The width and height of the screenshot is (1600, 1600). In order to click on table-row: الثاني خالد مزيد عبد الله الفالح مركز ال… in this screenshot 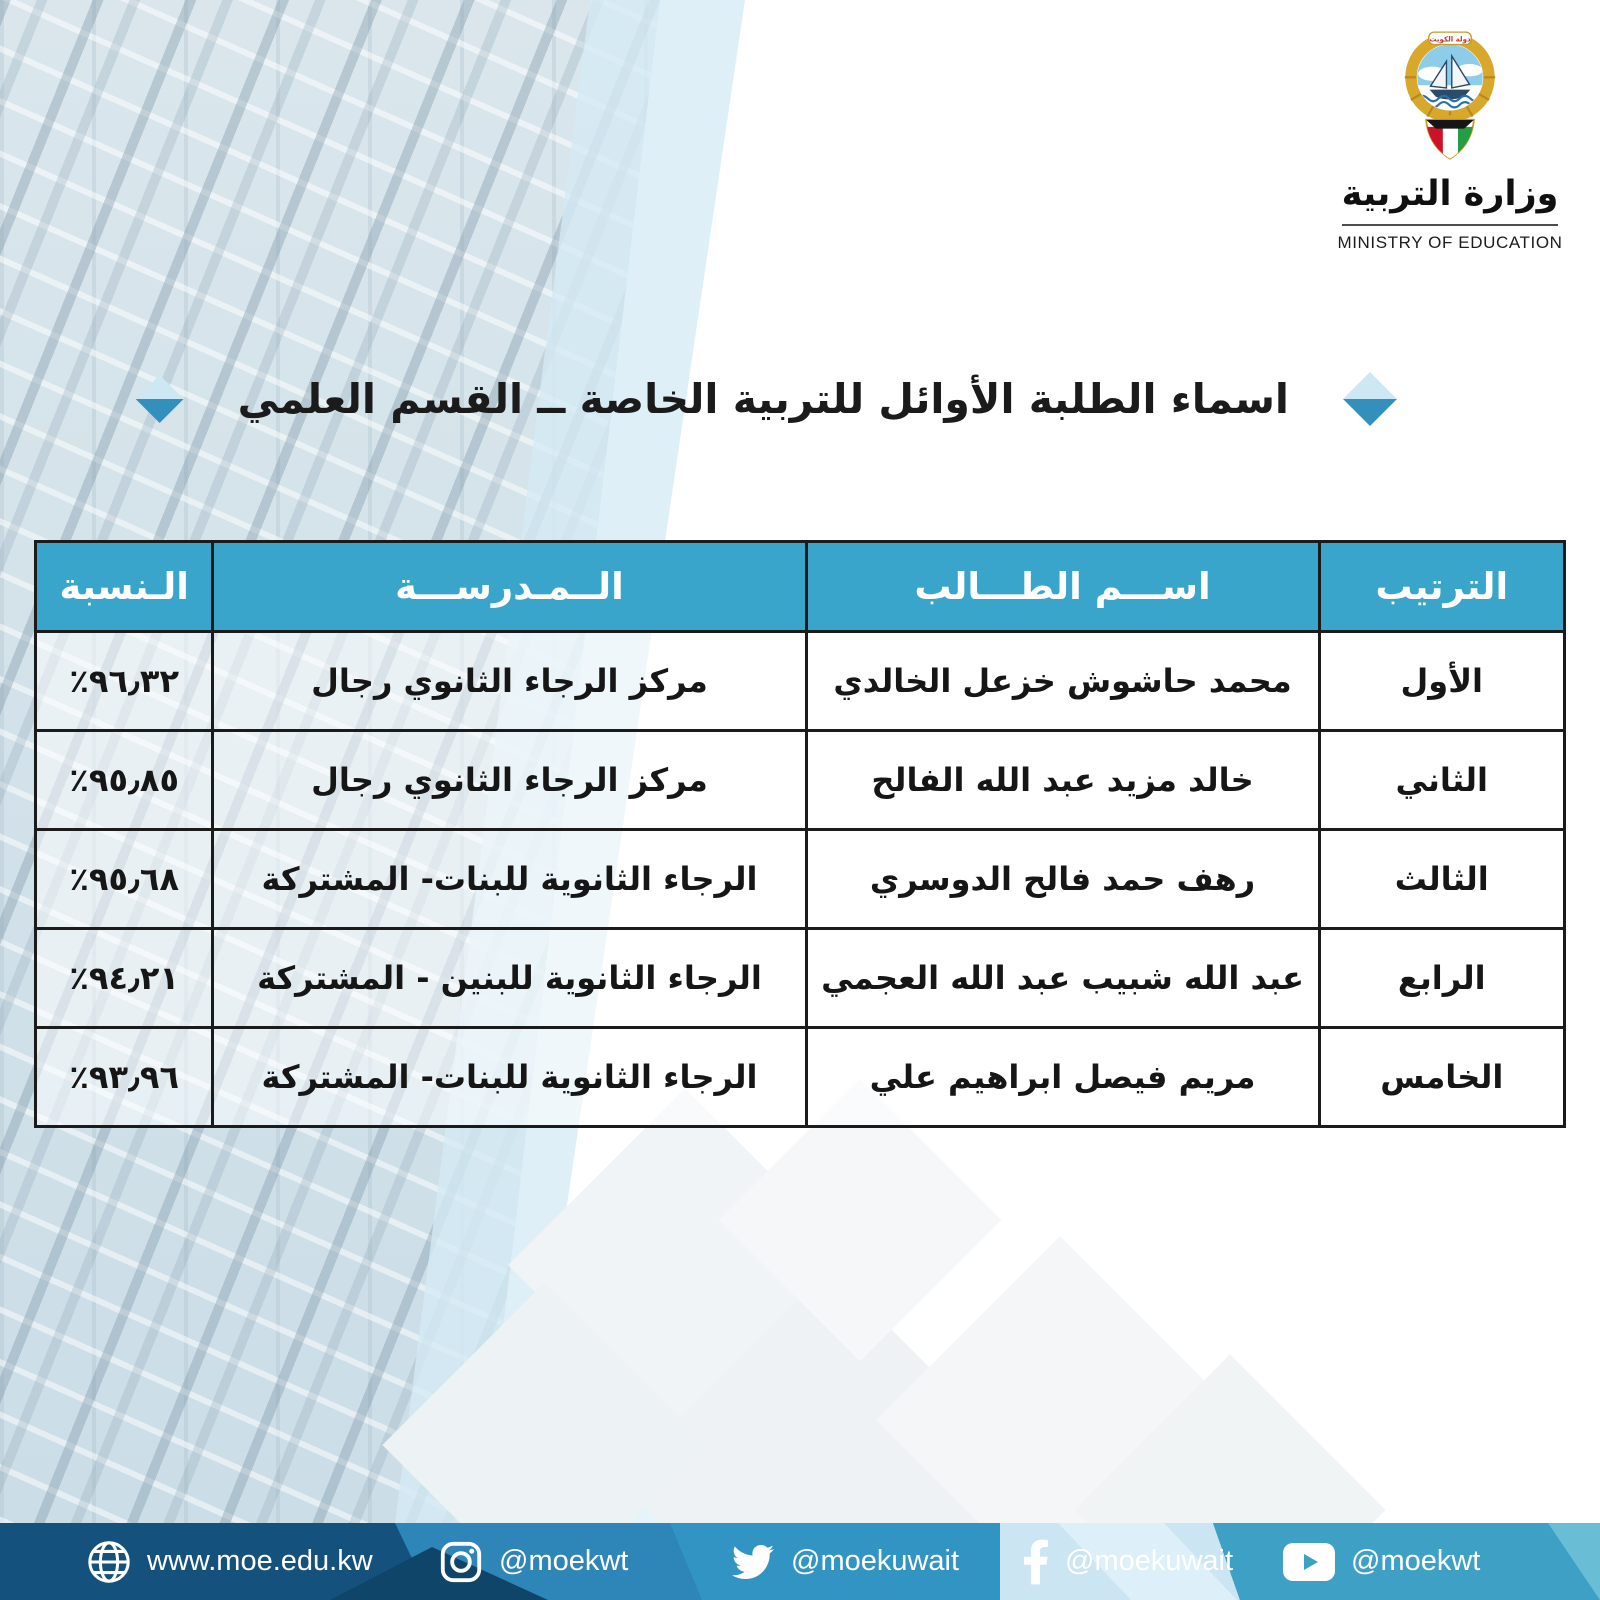, I will do `click(800, 780)`.